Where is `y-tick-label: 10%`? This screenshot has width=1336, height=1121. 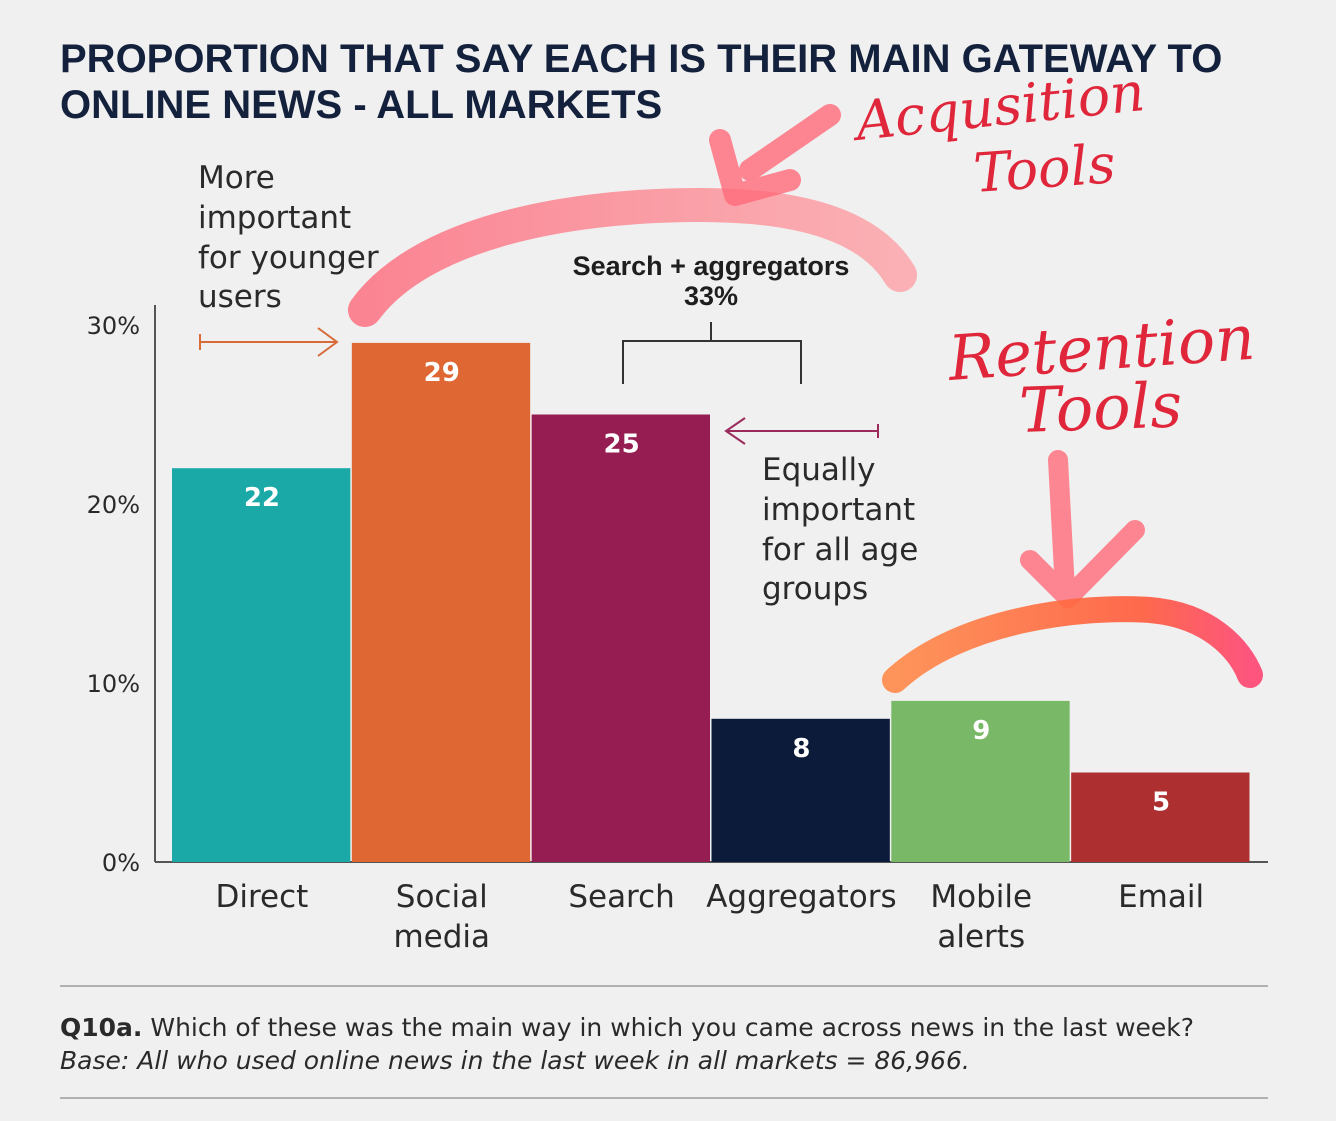 y-tick-label: 10% is located at coordinates (113, 684).